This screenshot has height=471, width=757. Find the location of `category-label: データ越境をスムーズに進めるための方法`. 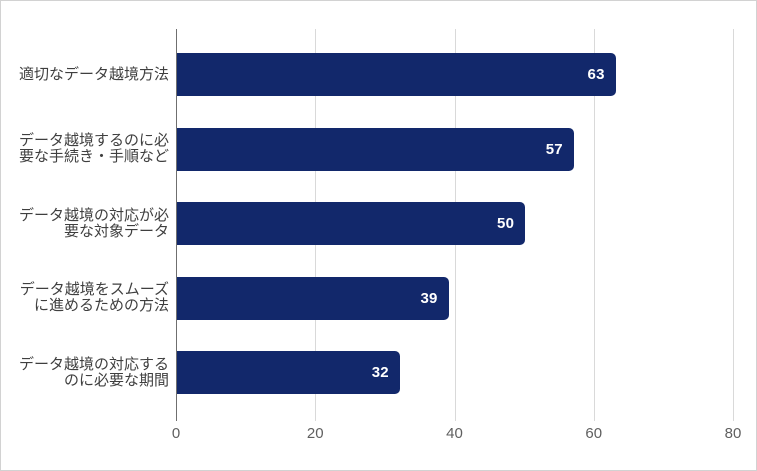

category-label: データ越境をスムーズに進めるための方法 is located at coordinates (94, 298).